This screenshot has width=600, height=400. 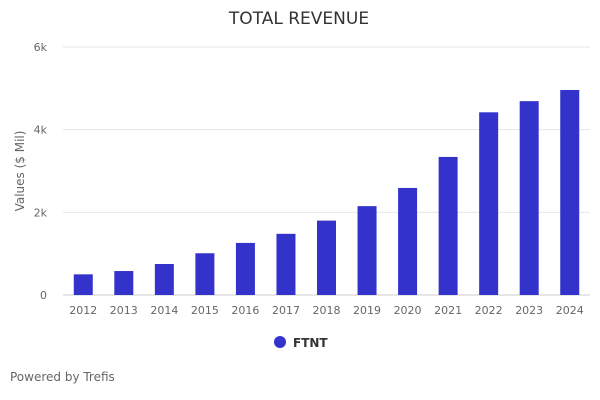 What do you see at coordinates (286, 310) in the screenshot?
I see `x-tick-label-2017: 2017` at bounding box center [286, 310].